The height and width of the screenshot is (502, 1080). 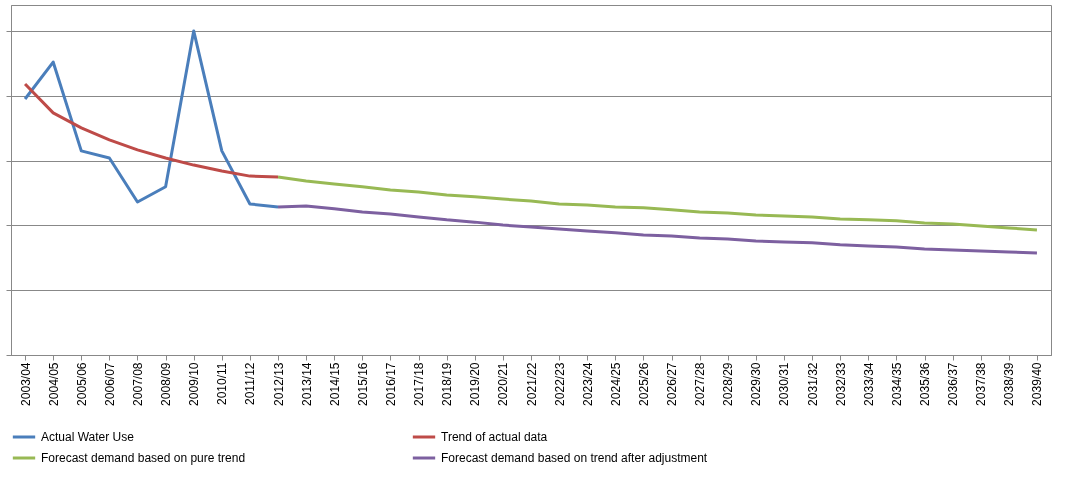 I want to click on x-tick-label: 2023/24, so click(x=587, y=384).